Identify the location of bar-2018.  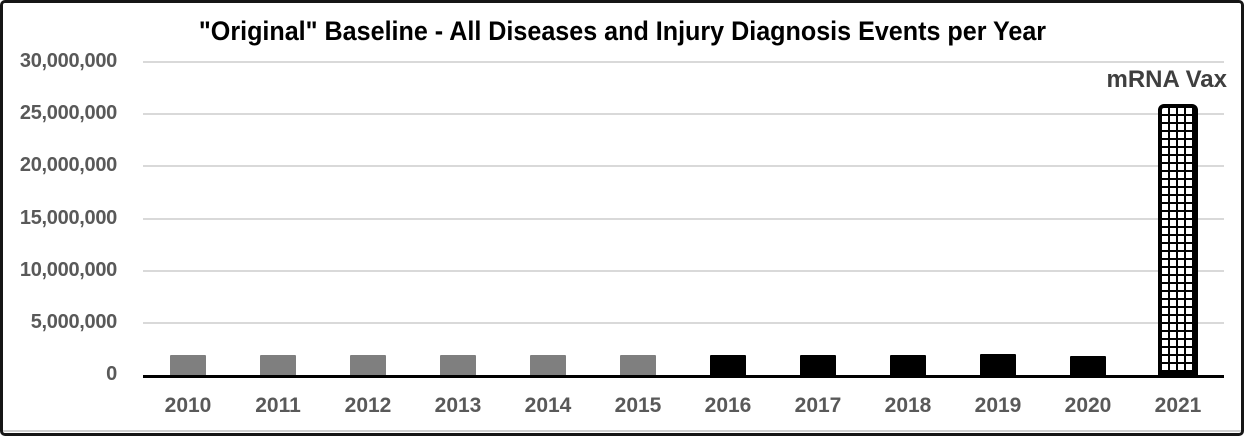
(908, 365).